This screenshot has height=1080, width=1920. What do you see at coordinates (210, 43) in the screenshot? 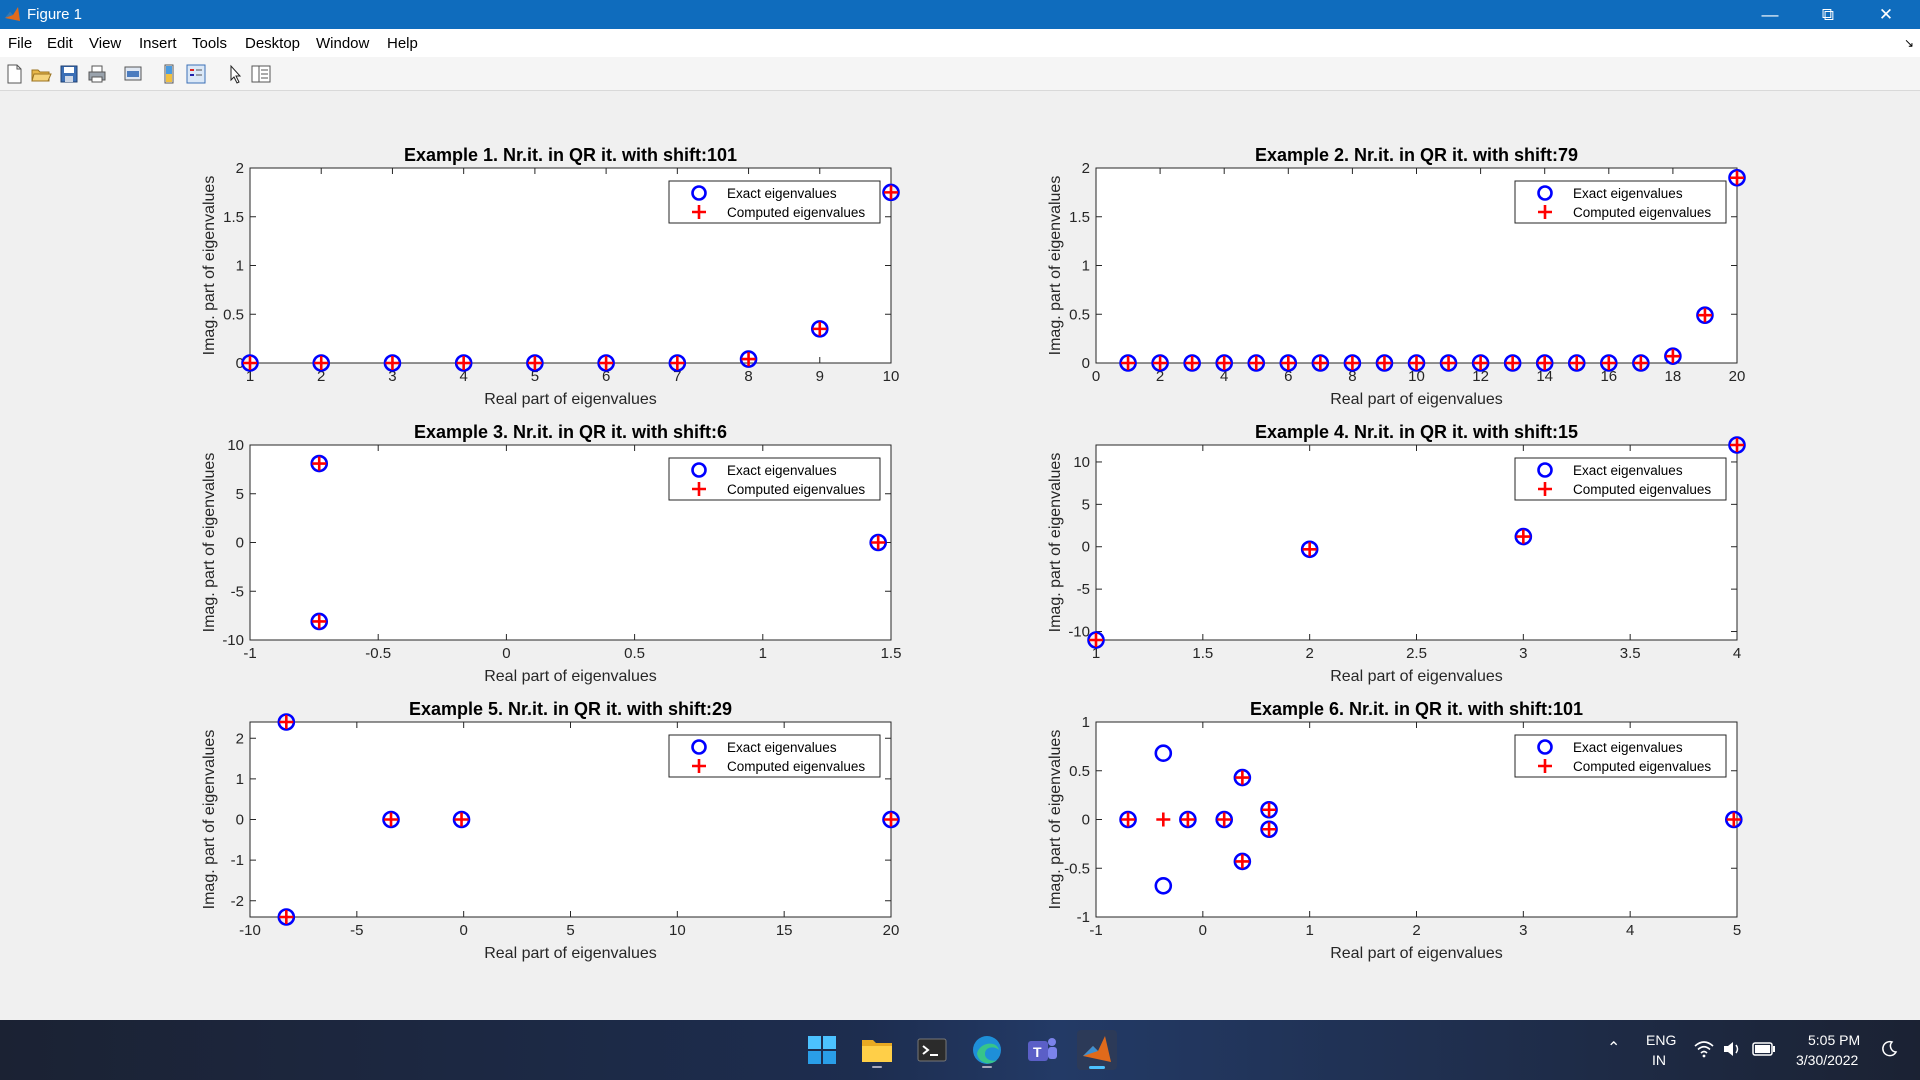
I see `menu-tools: Tools` at bounding box center [210, 43].